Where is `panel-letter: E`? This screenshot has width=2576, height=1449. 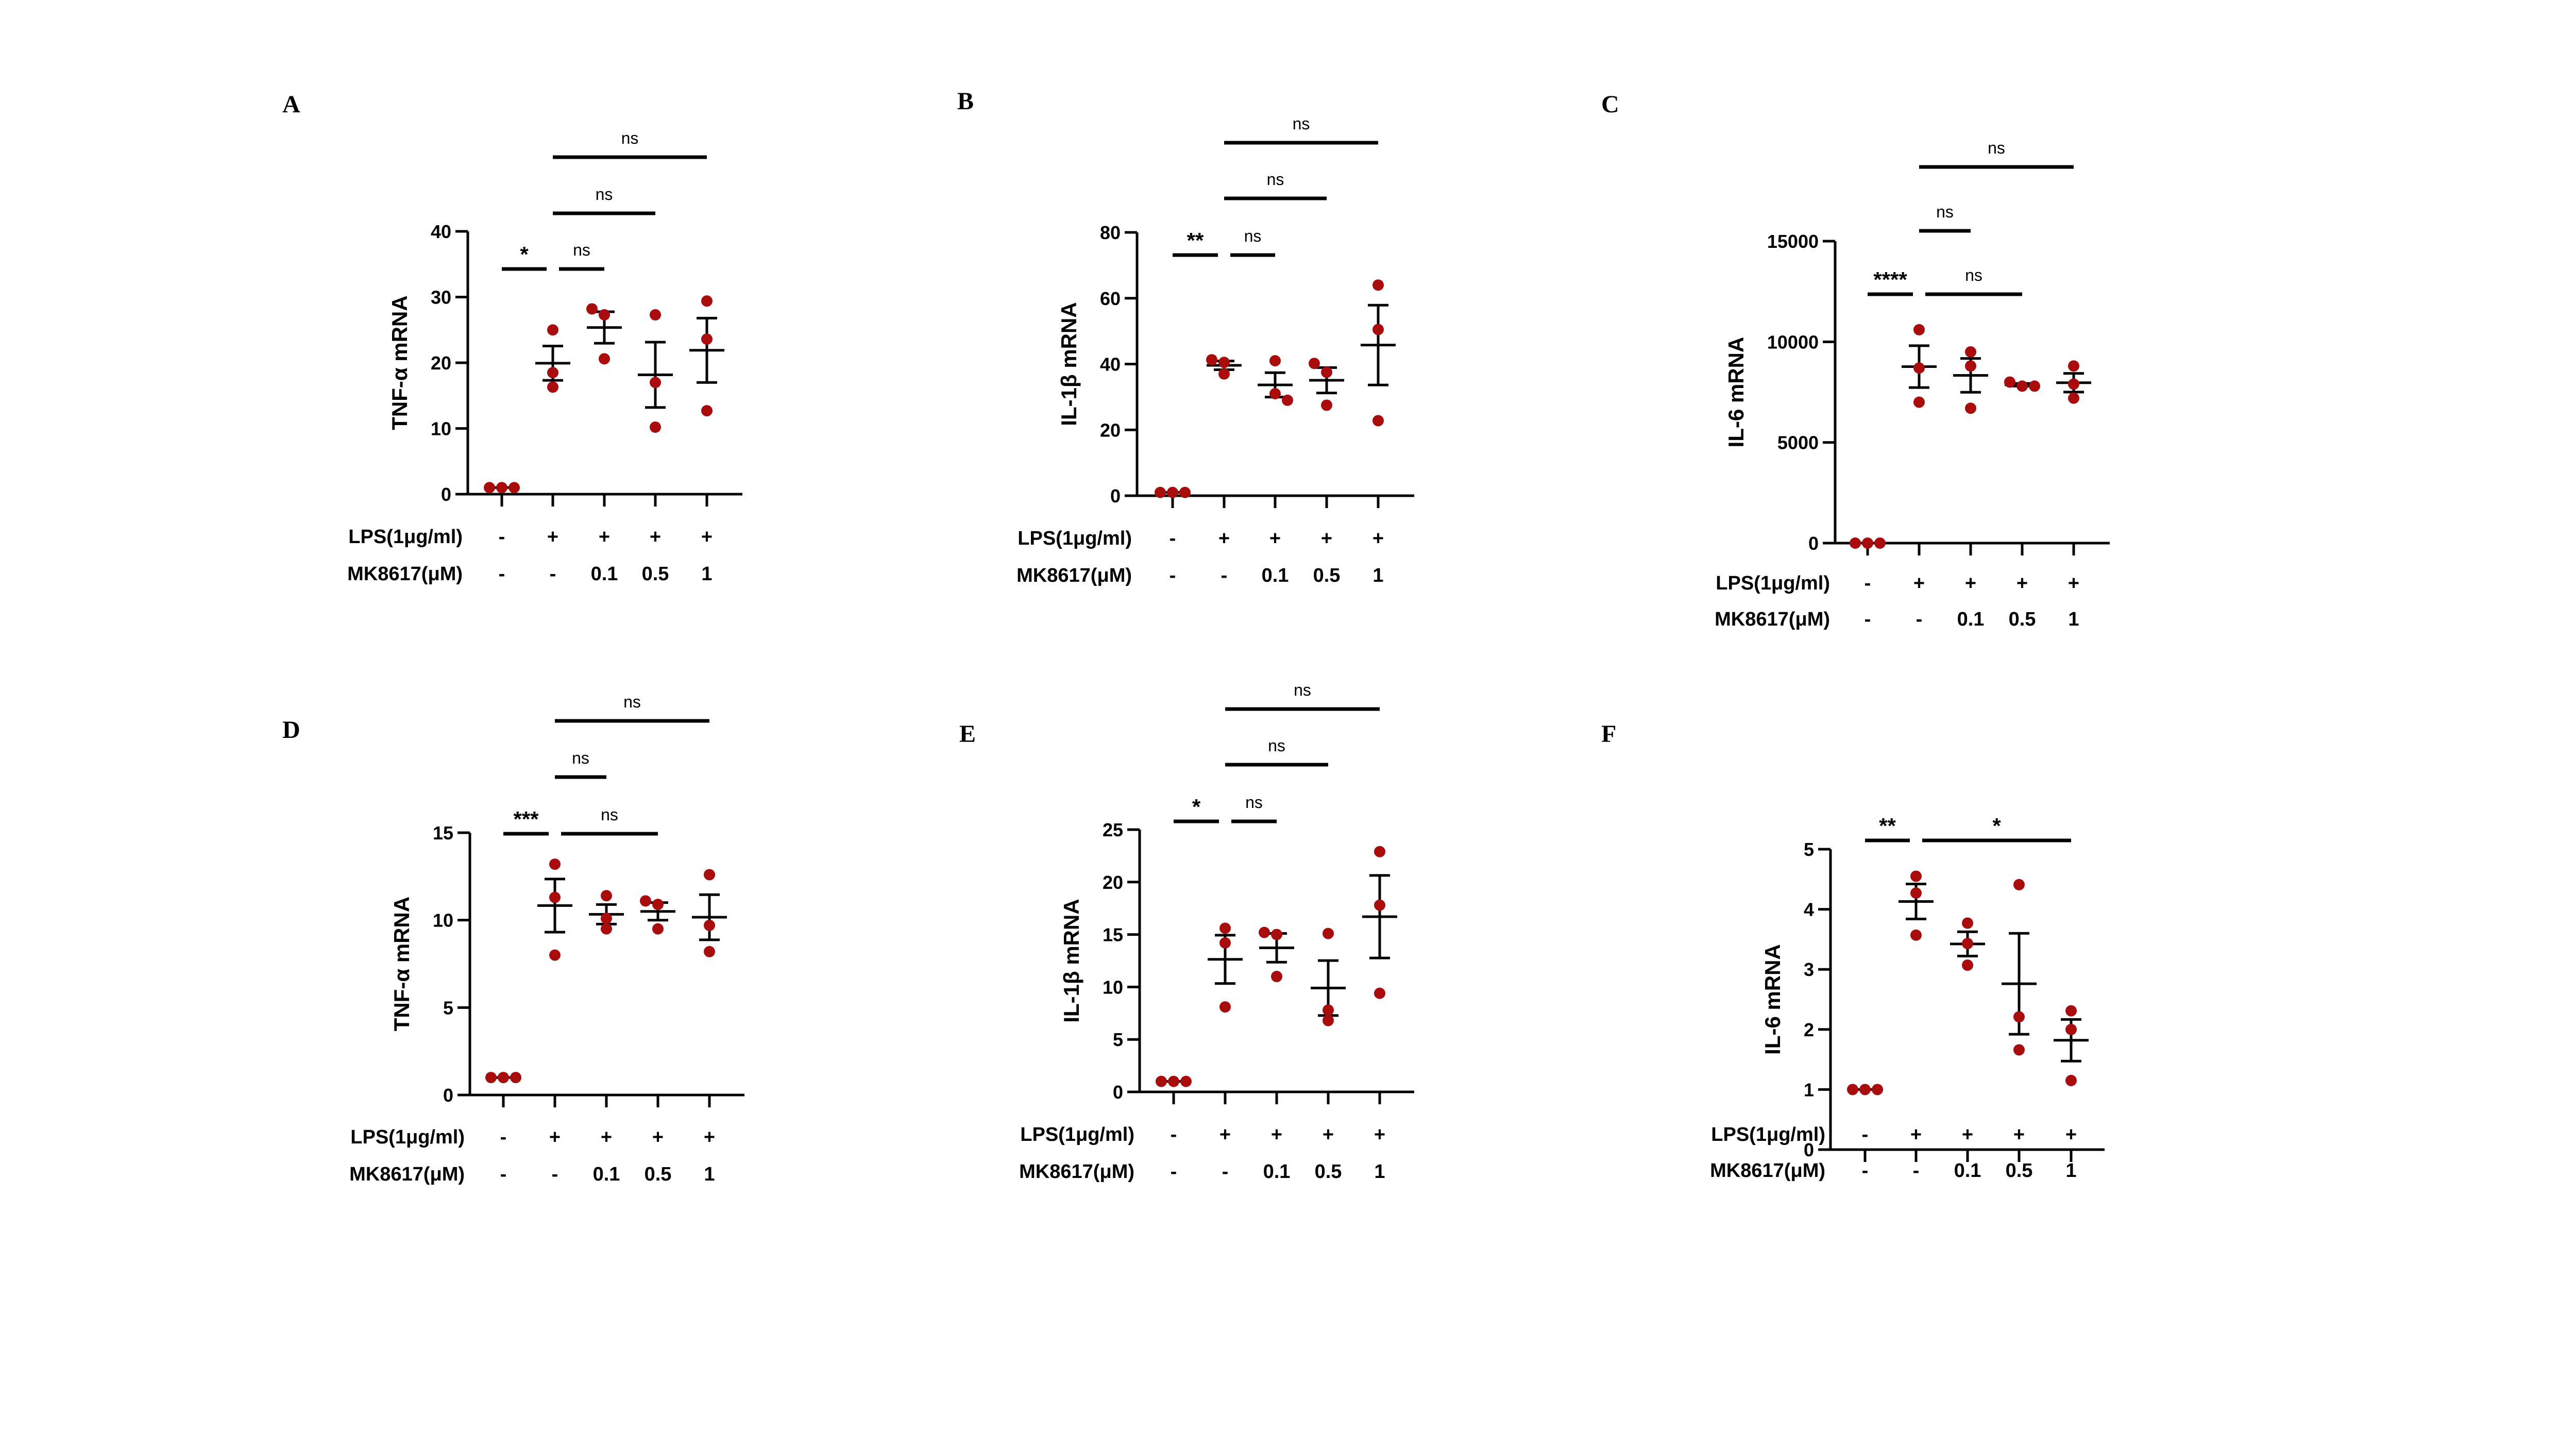 panel-letter: E is located at coordinates (967, 734).